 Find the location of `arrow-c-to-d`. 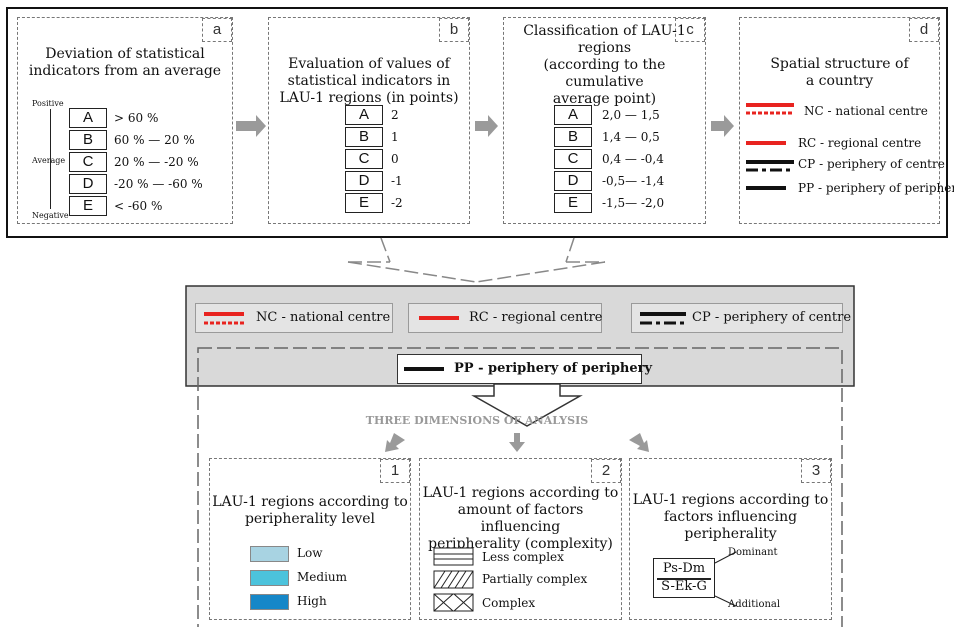

arrow-c-to-d is located at coordinates (722, 126).